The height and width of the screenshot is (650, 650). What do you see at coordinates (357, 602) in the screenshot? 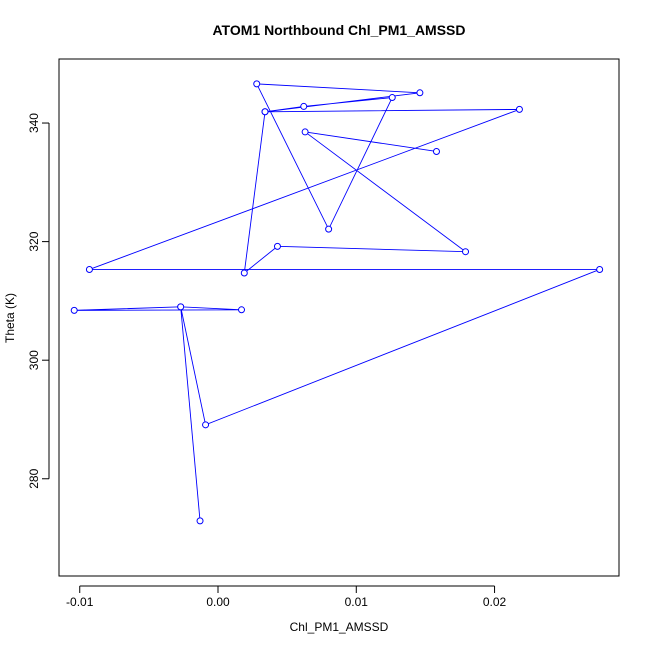
I see `x-tick-label: 0.01` at bounding box center [357, 602].